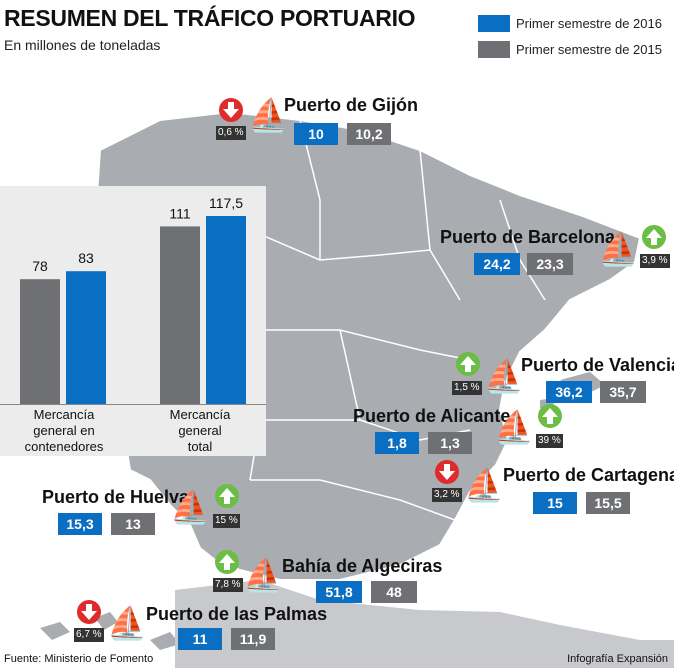 The width and height of the screenshot is (674, 668). I want to click on port-value-2015-huelva: 13, so click(133, 524).